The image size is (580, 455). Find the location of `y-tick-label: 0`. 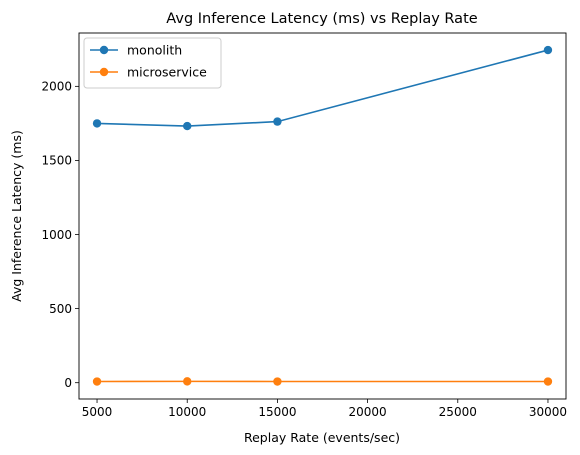

y-tick-label: 0 is located at coordinates (68, 383).